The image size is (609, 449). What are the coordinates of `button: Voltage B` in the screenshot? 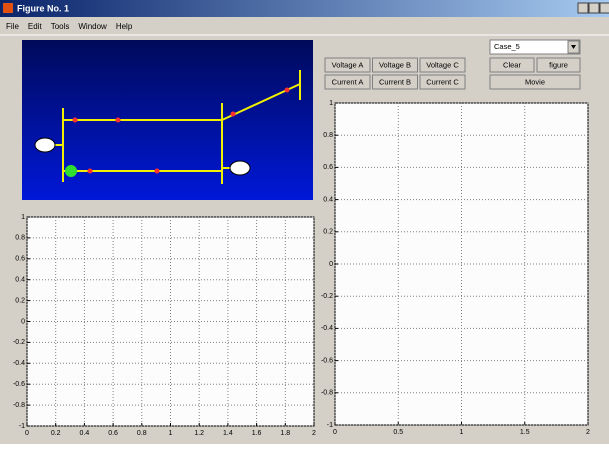 It's located at (395, 65).